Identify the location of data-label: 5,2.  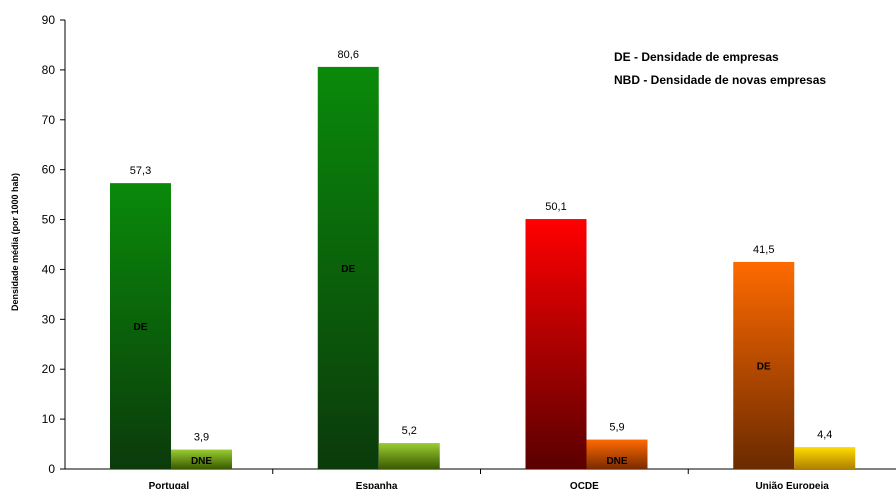
(409, 431).